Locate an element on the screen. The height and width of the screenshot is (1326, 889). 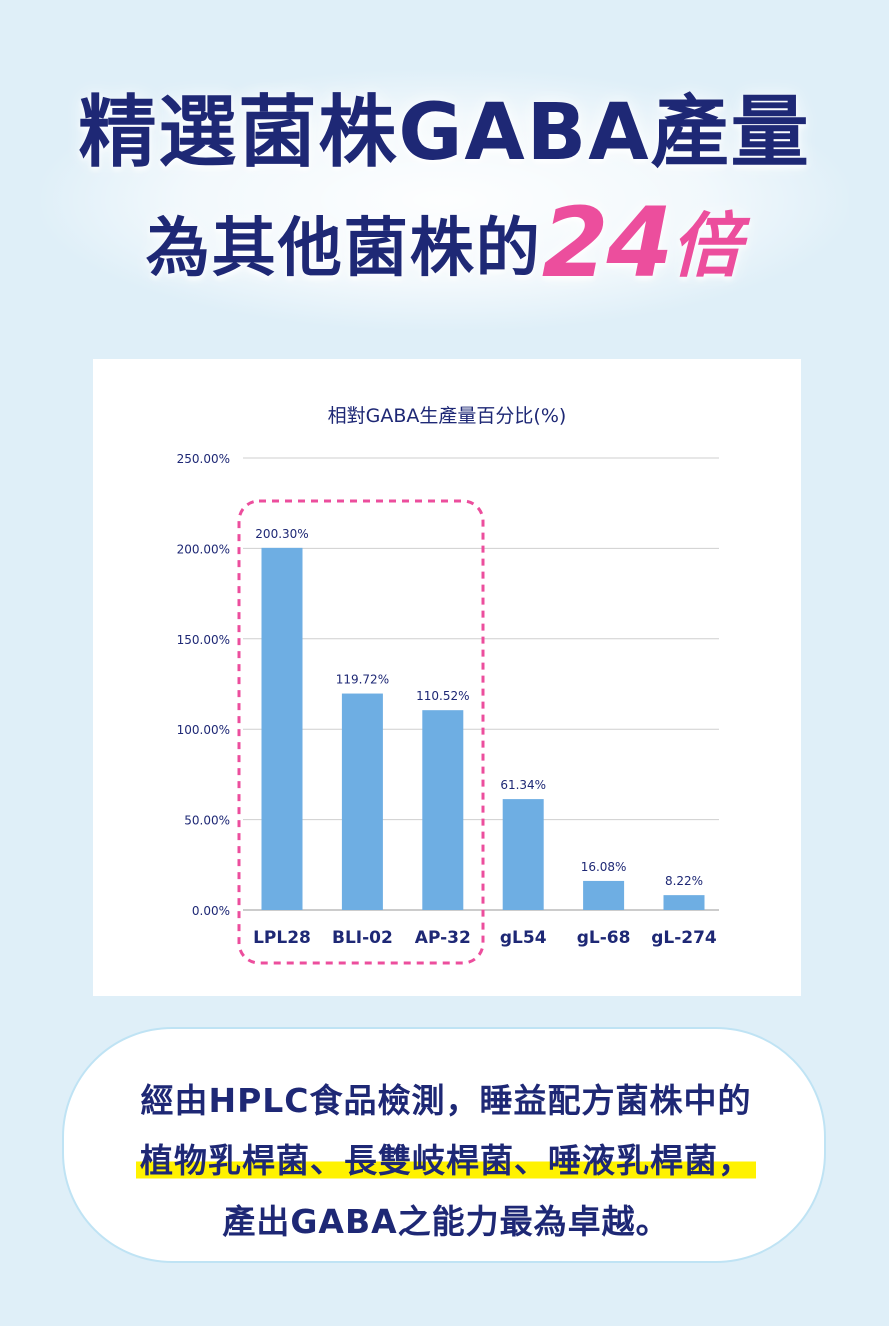
data-label: 119.72% is located at coordinates (362, 680).